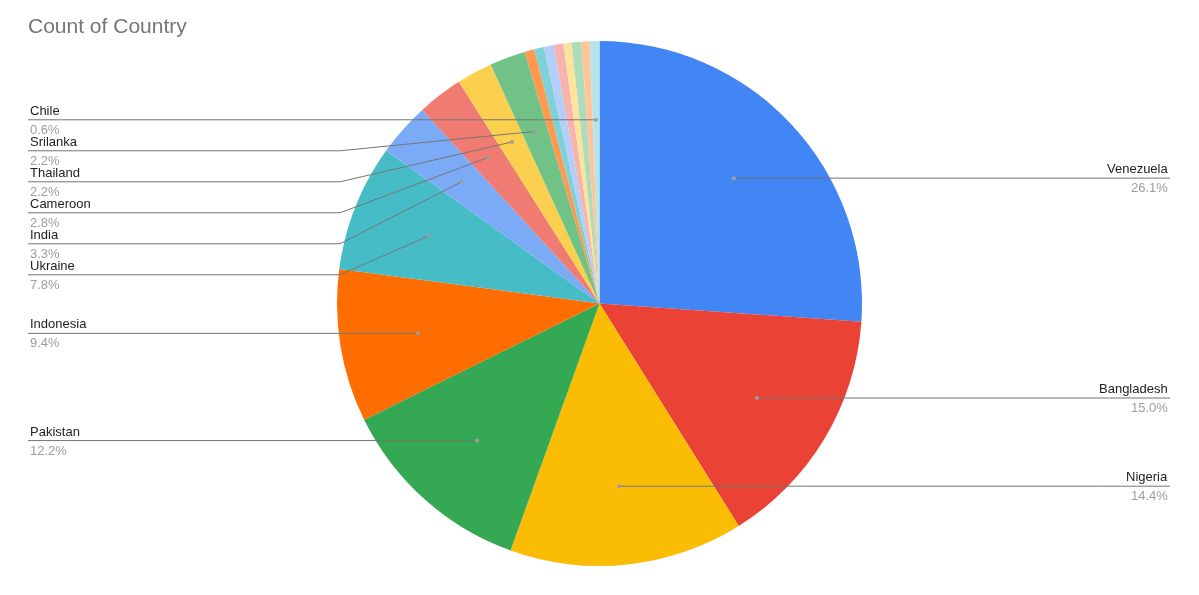  Describe the element at coordinates (59, 323) in the screenshot. I see `slice-label: Indonesia` at that location.